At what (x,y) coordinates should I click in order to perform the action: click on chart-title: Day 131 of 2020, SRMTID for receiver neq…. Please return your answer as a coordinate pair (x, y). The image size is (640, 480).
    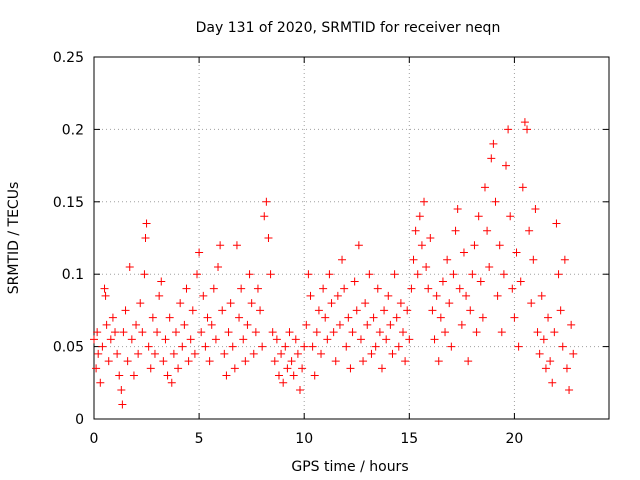
    Looking at the image, I should click on (348, 28).